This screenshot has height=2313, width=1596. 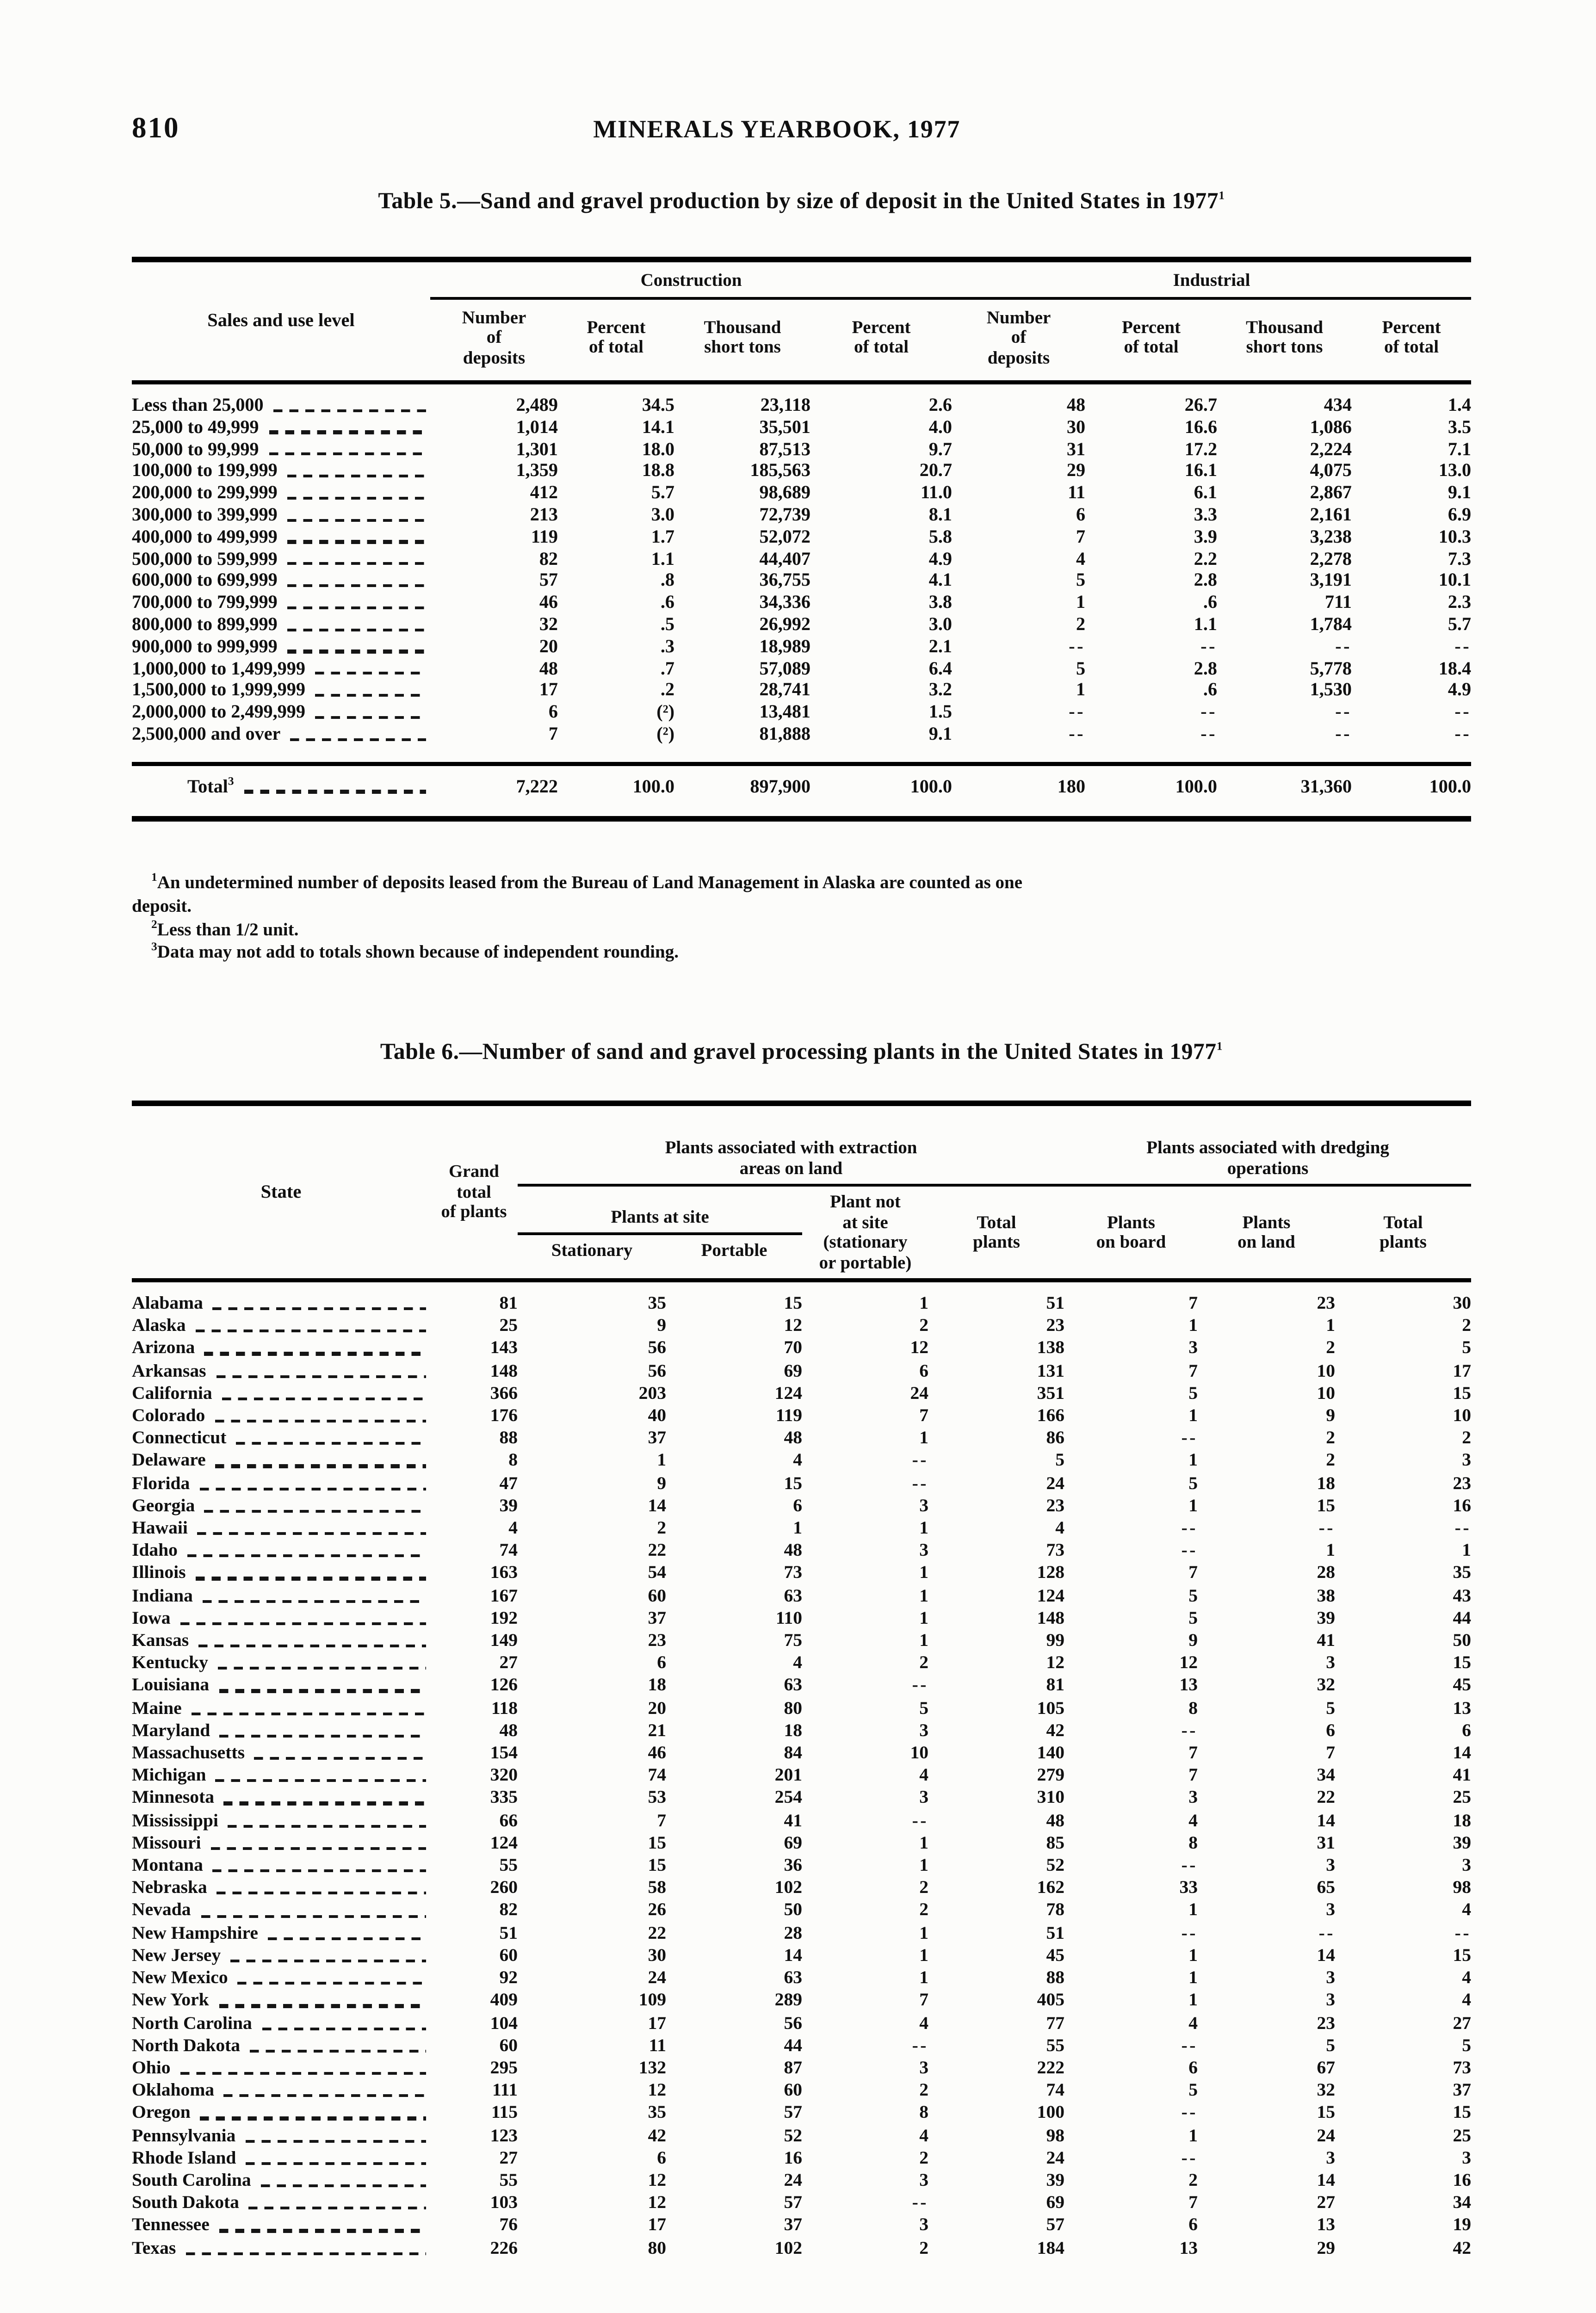 What do you see at coordinates (281, 1753) in the screenshot?
I see `row-label: Massachusetts` at bounding box center [281, 1753].